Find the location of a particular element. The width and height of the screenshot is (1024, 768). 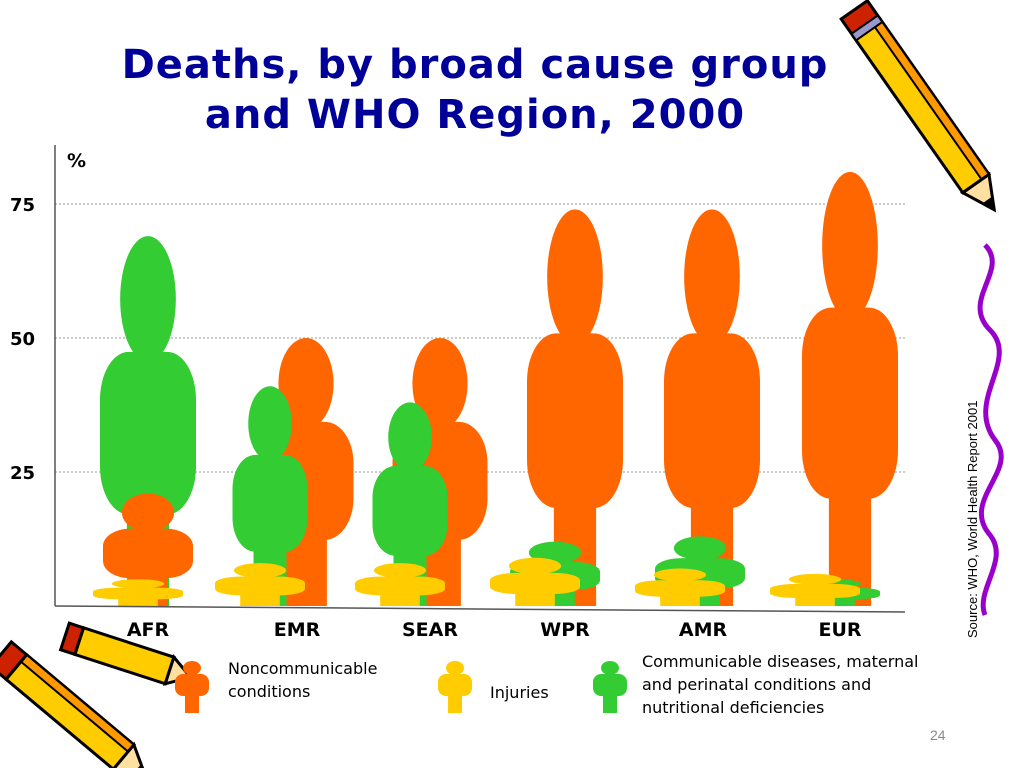

slide-title-line-2: and WHO Region, 2000 is located at coordinates (475, 115).